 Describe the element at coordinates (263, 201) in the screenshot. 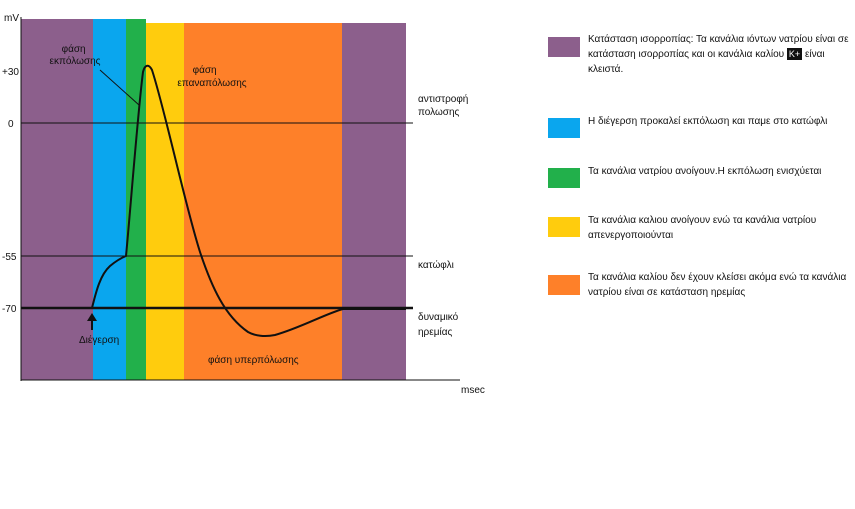

I see `band-potassium-still-open` at that location.